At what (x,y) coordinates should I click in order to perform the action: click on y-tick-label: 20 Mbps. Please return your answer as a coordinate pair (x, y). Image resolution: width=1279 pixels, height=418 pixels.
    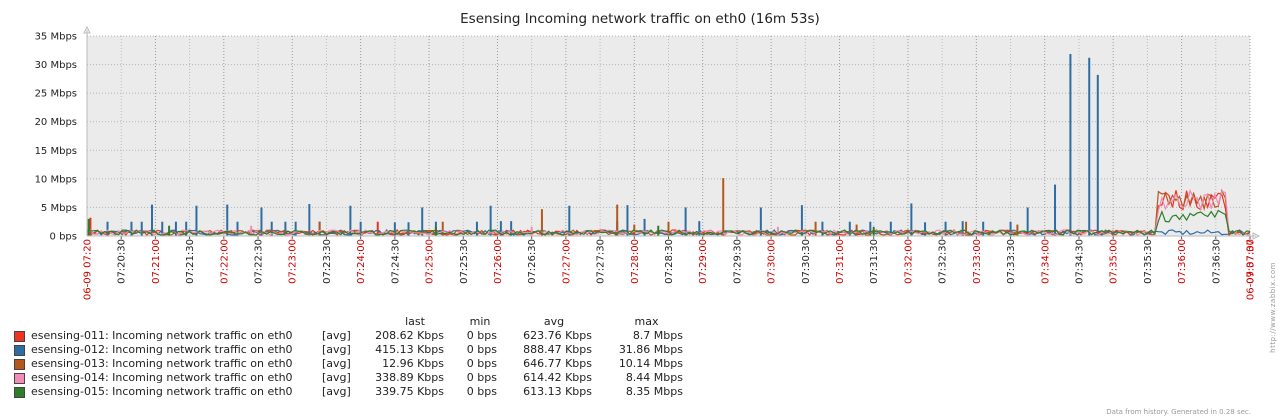
    Looking at the image, I should click on (56, 122).